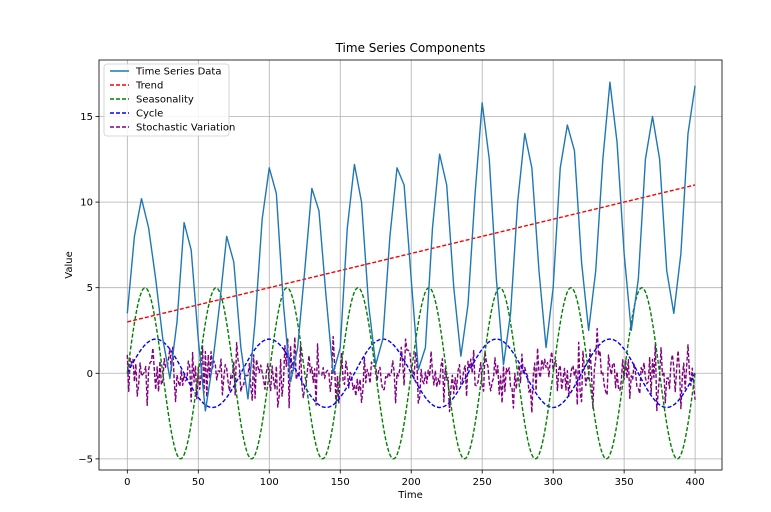 Image resolution: width=771 pixels, height=512 pixels. I want to click on y-tick-label: 5, so click(90, 288).